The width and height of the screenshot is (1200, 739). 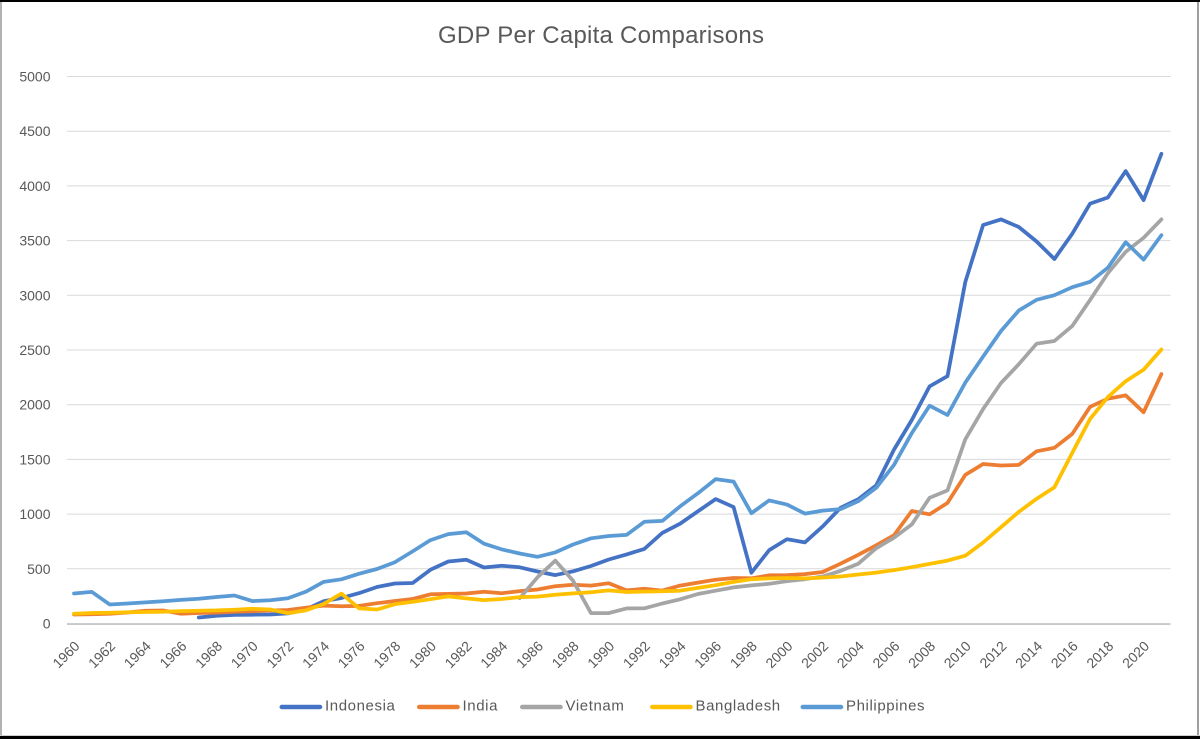 What do you see at coordinates (921, 654) in the screenshot?
I see `svg-text: 2008` at bounding box center [921, 654].